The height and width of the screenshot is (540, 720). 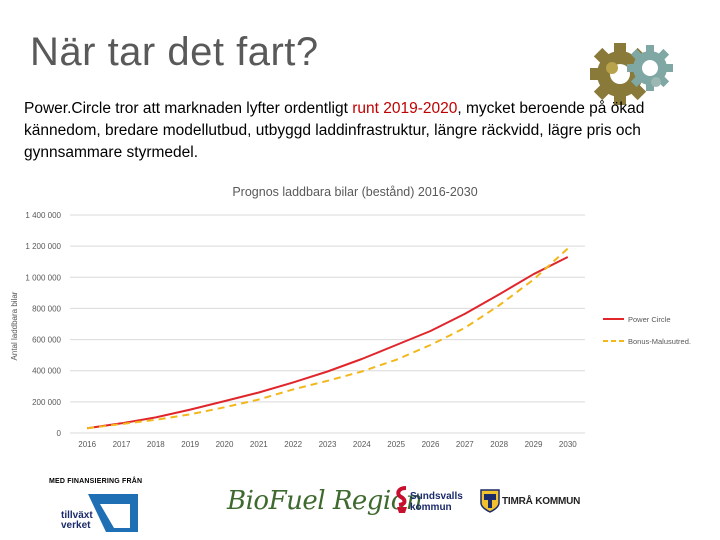 What do you see at coordinates (259, 444) in the screenshot?
I see `x-tick-label: 2021` at bounding box center [259, 444].